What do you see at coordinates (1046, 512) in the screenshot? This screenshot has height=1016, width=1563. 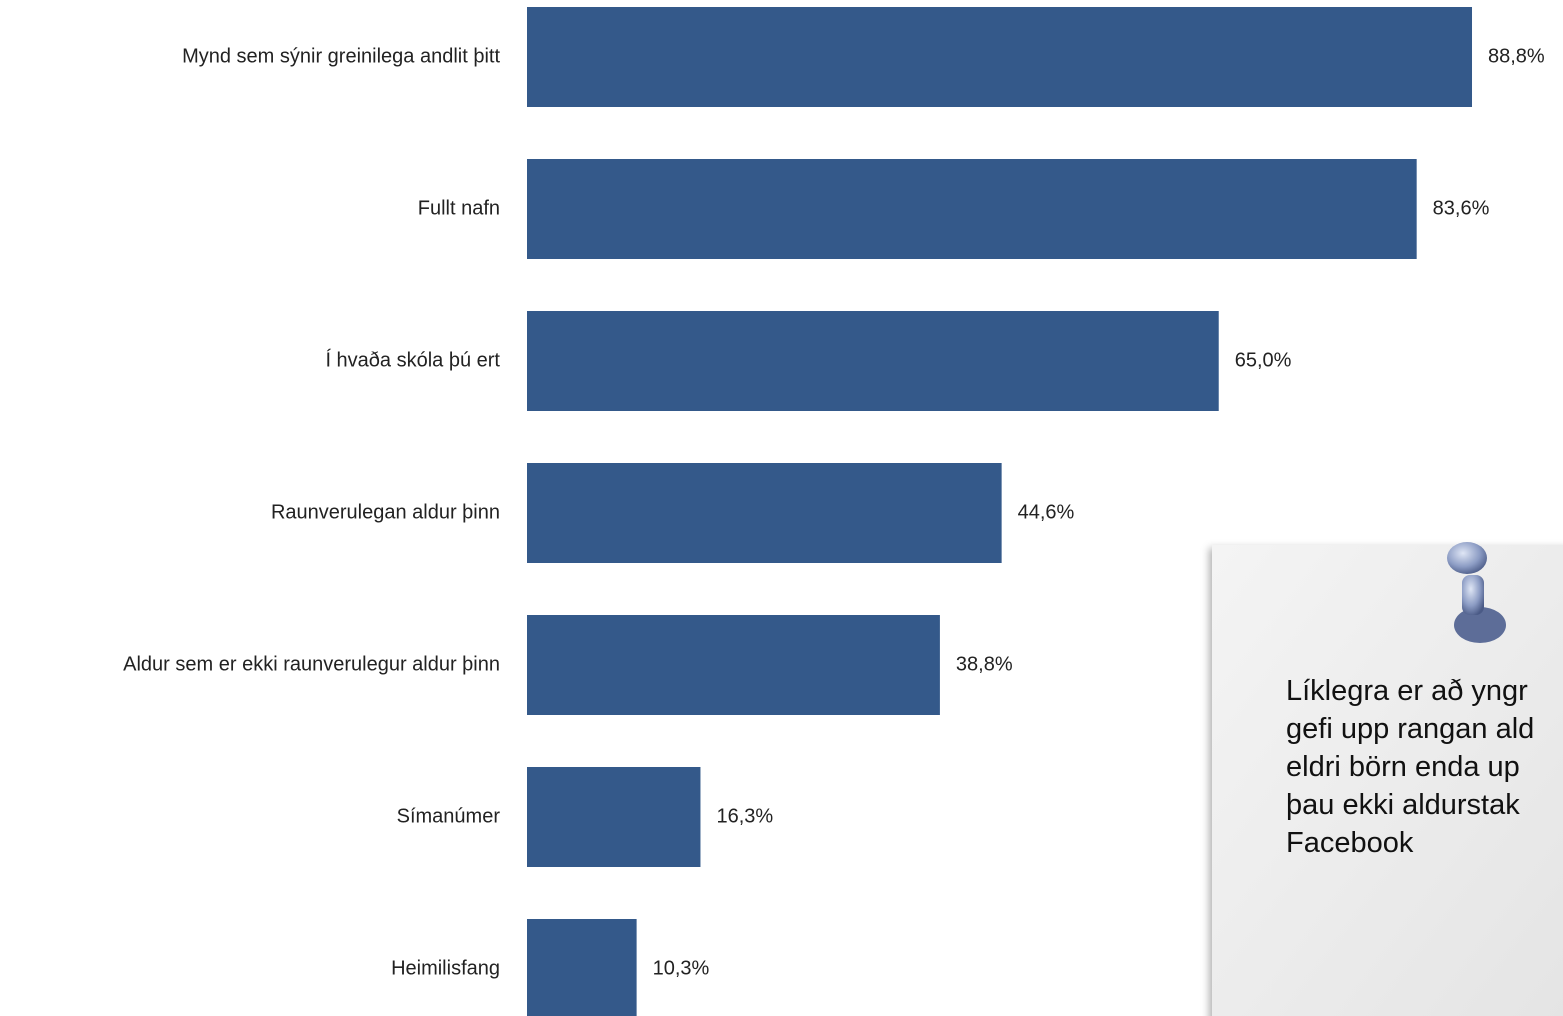 I see `value-label: 44,6%` at bounding box center [1046, 512].